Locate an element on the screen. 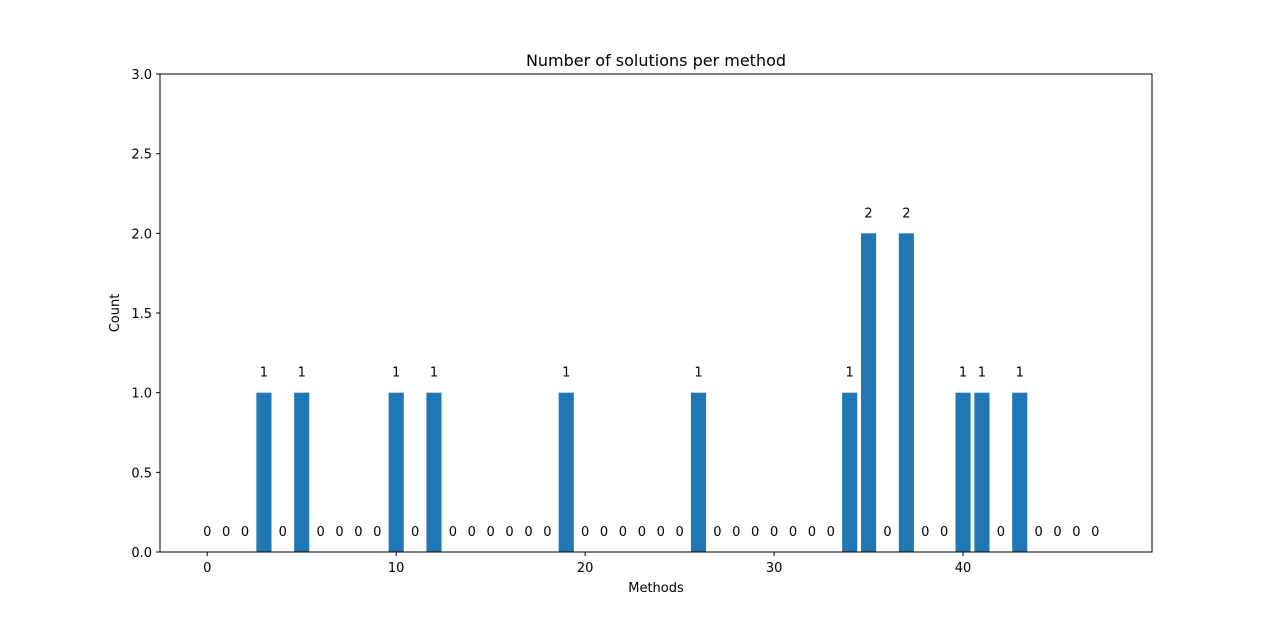  x-tick-label: 0 is located at coordinates (207, 568).